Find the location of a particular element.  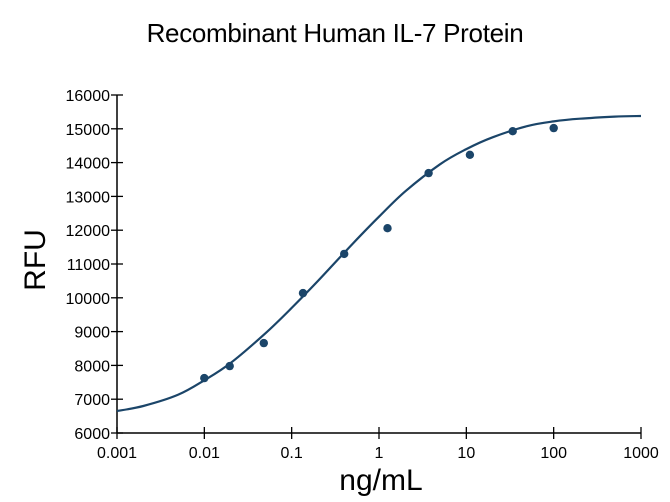

y-tick-label: 6000 is located at coordinates (92, 434).